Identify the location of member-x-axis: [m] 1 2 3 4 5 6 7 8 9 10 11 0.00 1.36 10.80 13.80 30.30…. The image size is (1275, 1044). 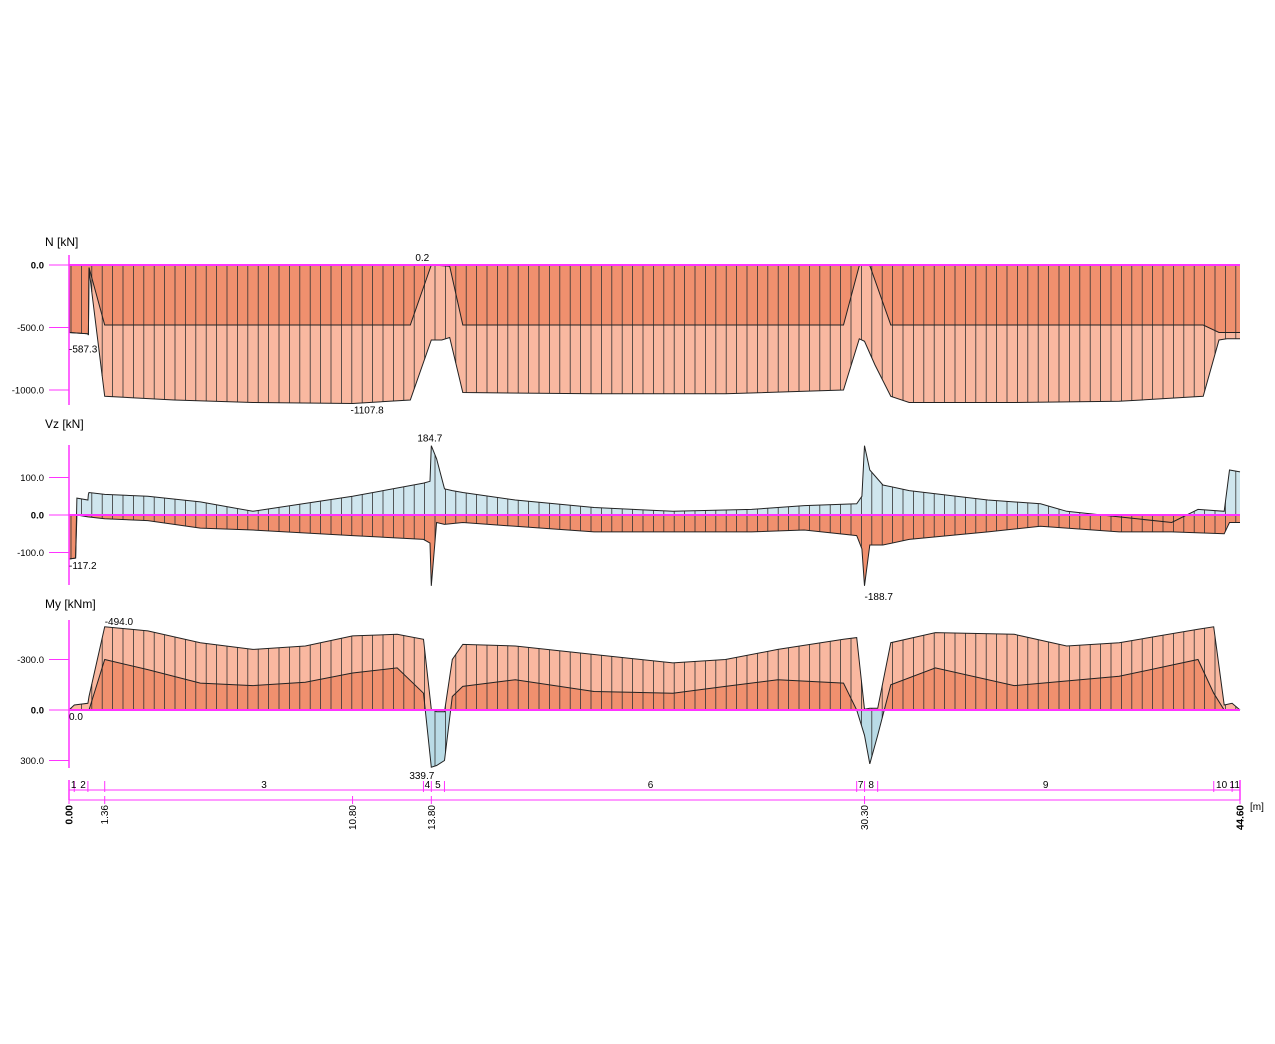
(664, 805).